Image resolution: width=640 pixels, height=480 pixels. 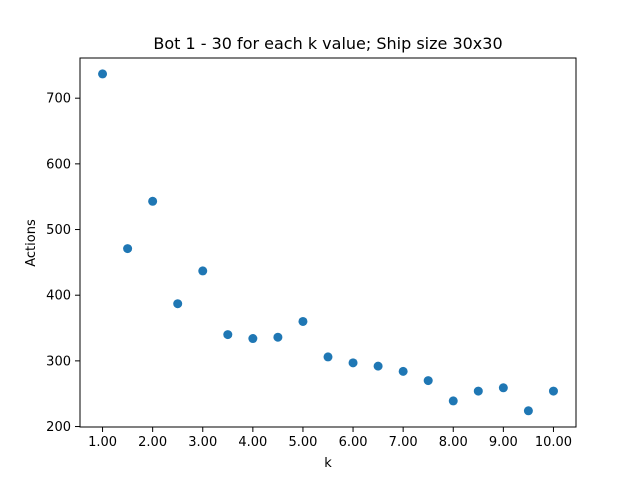 I want to click on y-axis-label: Actions, so click(x=31, y=243).